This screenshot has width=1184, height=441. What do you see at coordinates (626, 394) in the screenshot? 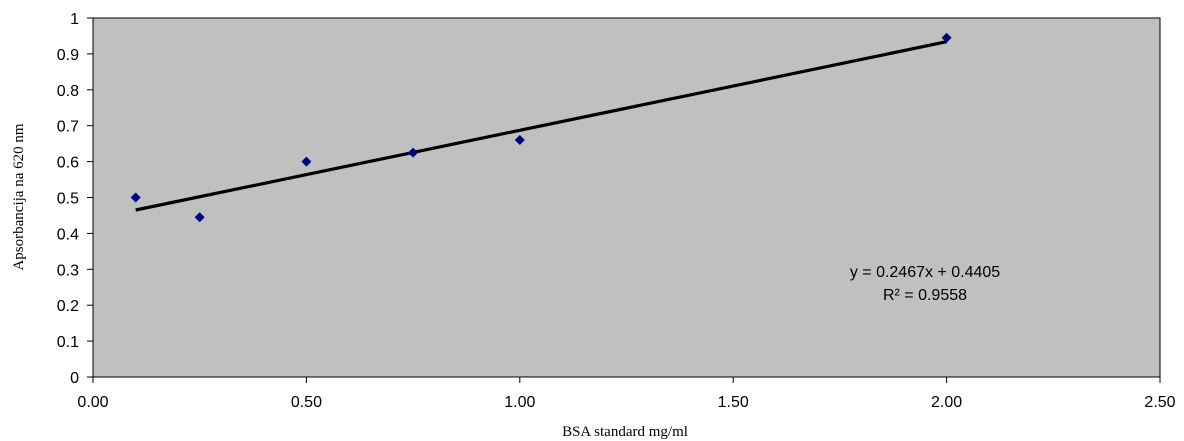
I see `x-axis: 0.00 0.50 1.00 1.50 2.00 2.50` at bounding box center [626, 394].